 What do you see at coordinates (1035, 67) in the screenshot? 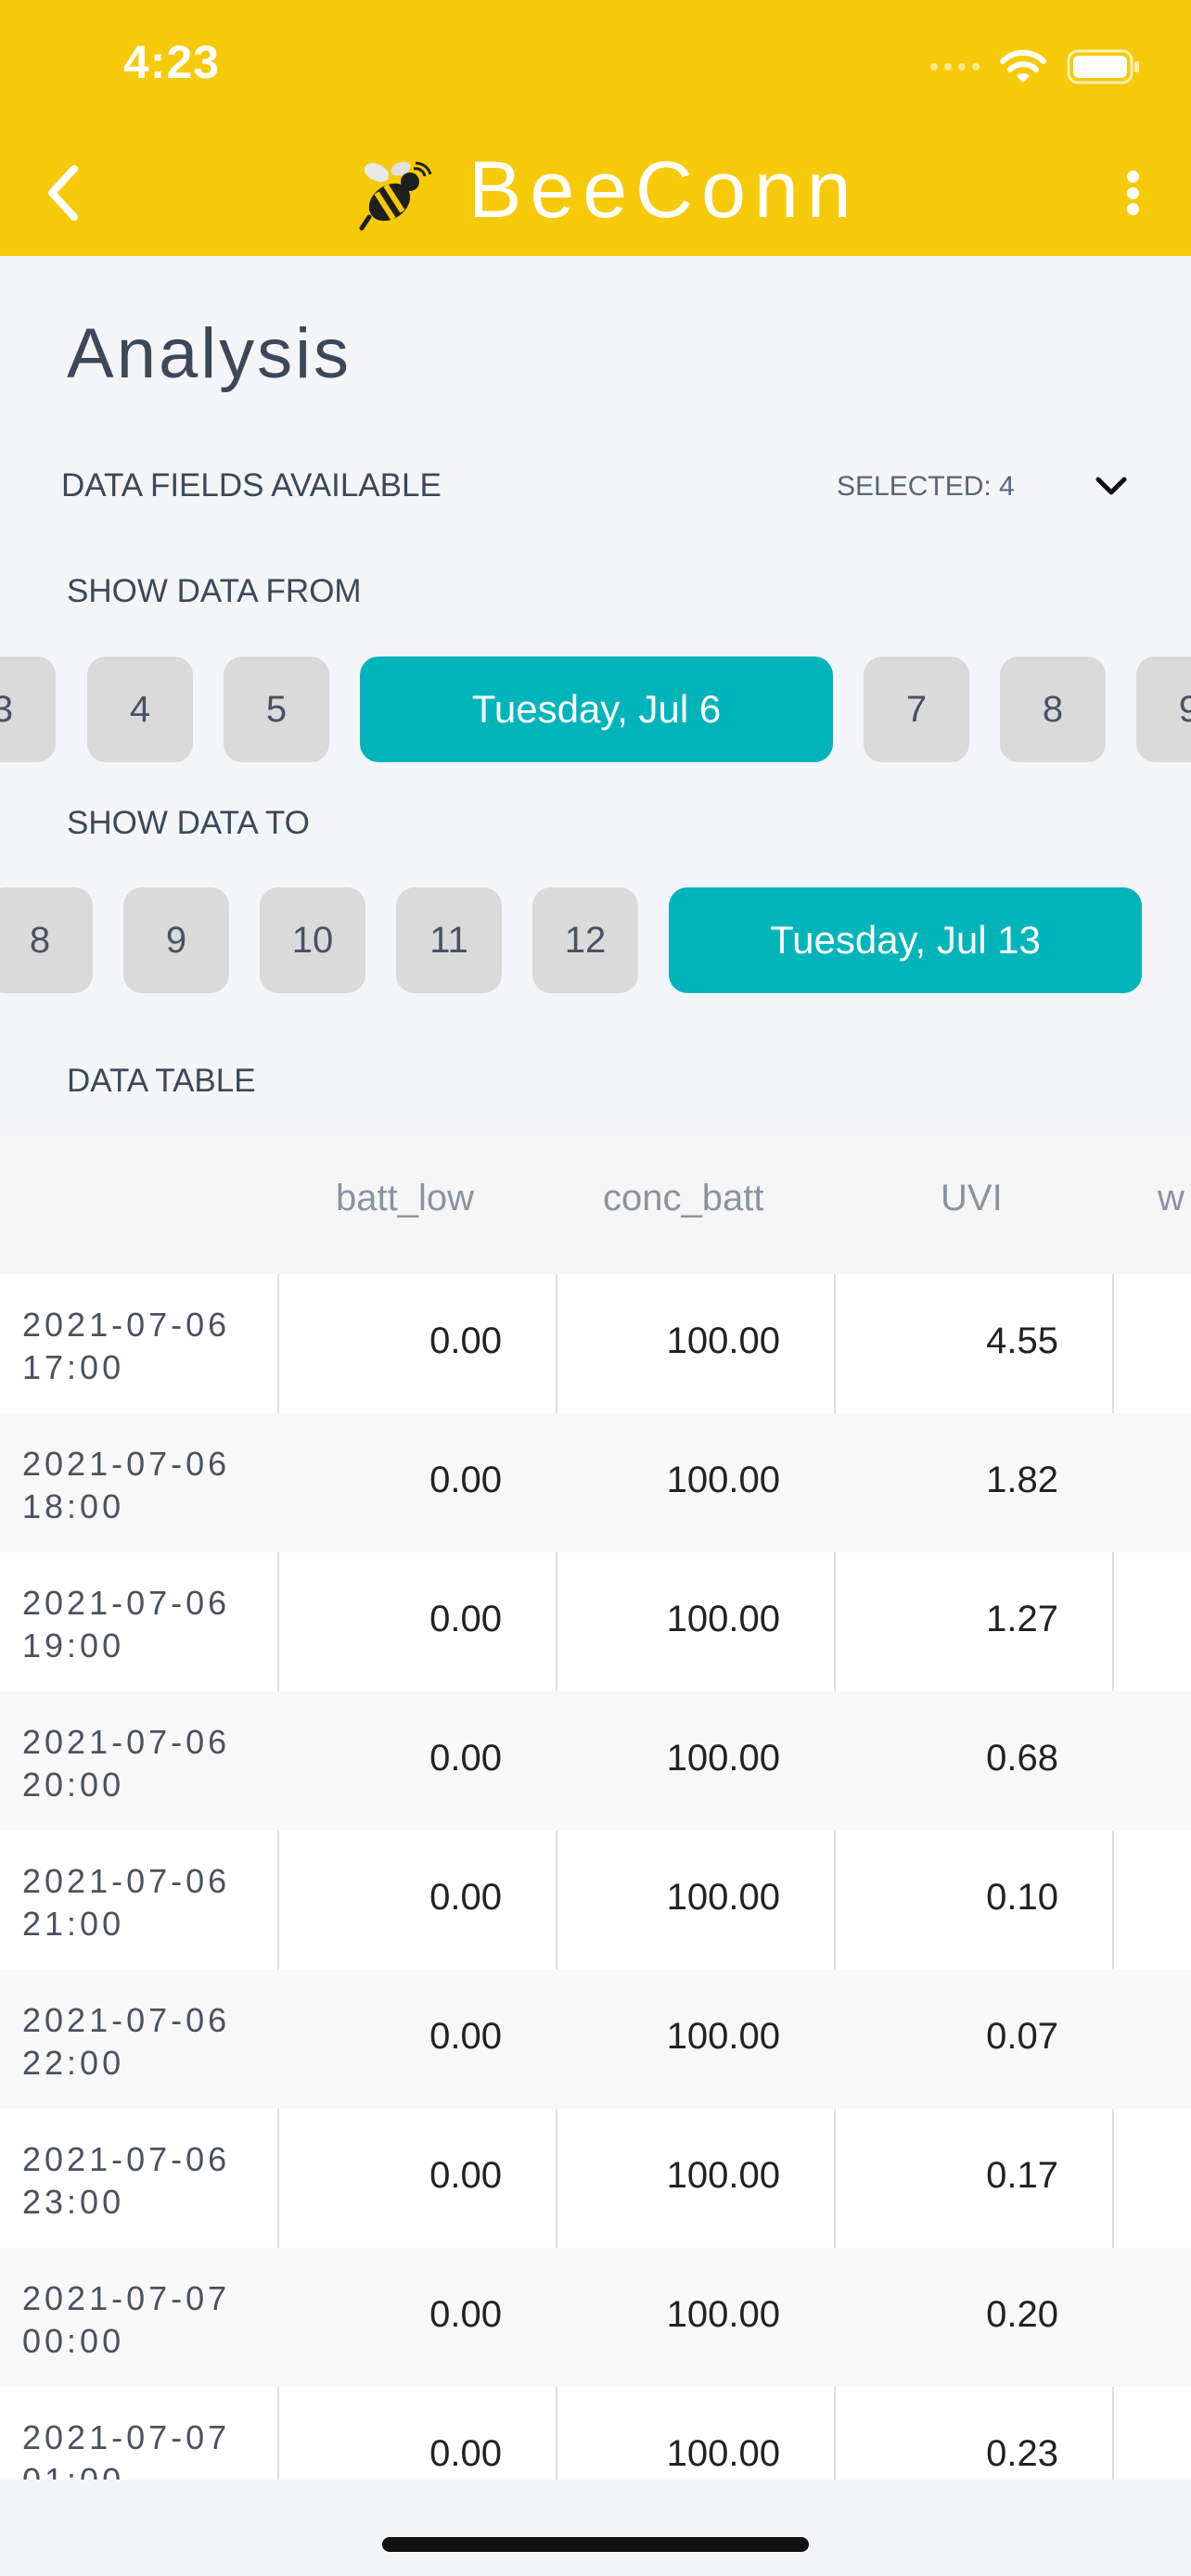
I see `status-icons` at bounding box center [1035, 67].